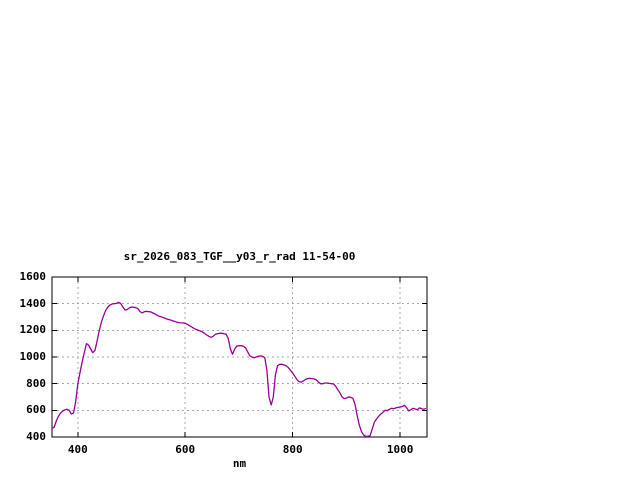 The width and height of the screenshot is (640, 480). I want to click on chart-title: sr_2026_083_TGF__y03_r_rad 11-54-00, so click(239, 256).